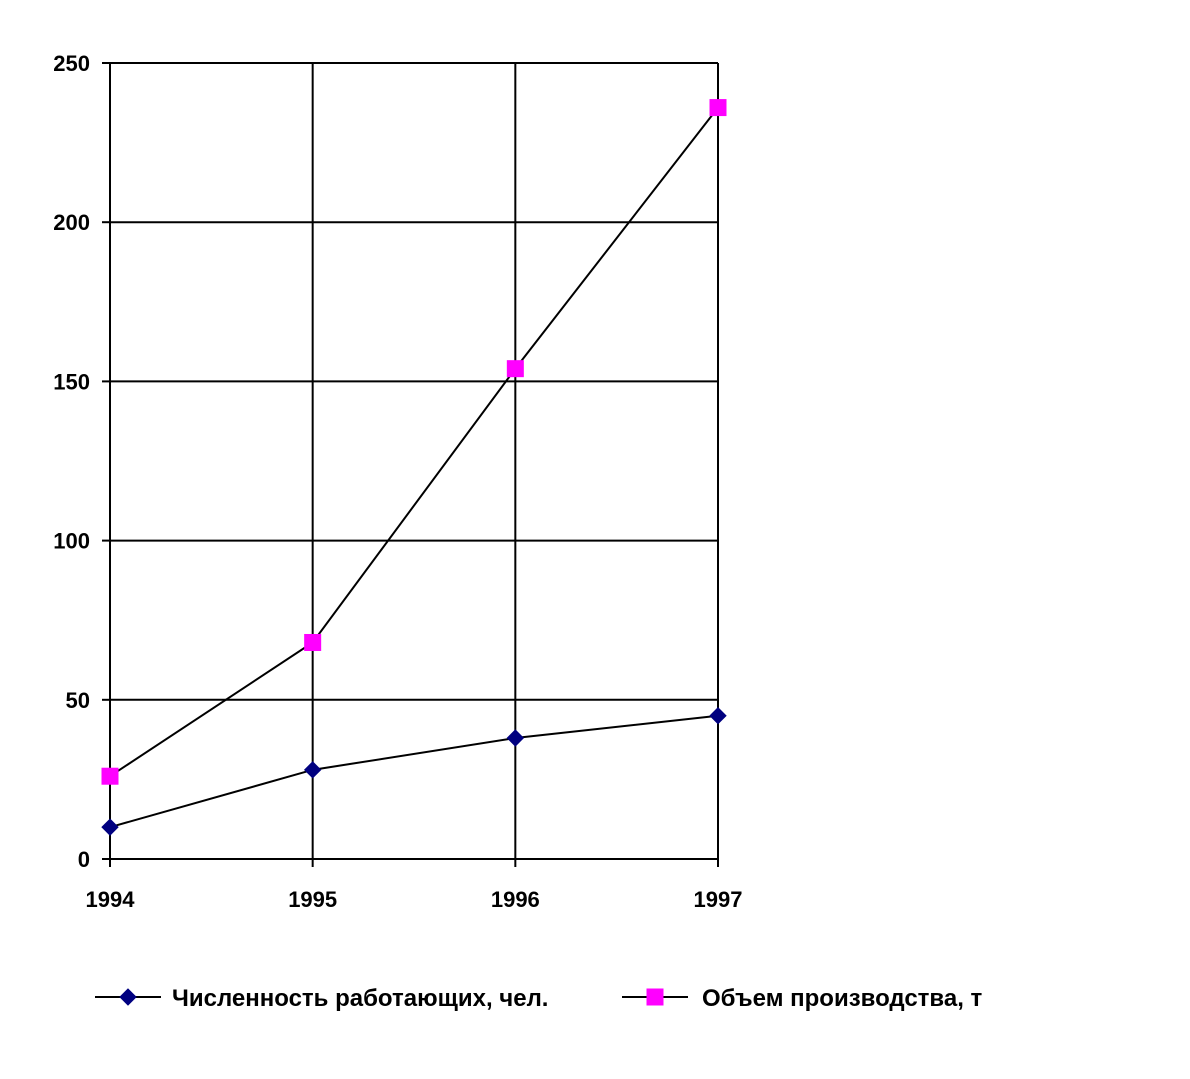 The image size is (1190, 1079). I want to click on legend-label: Численность работающих, чел., so click(360, 998).